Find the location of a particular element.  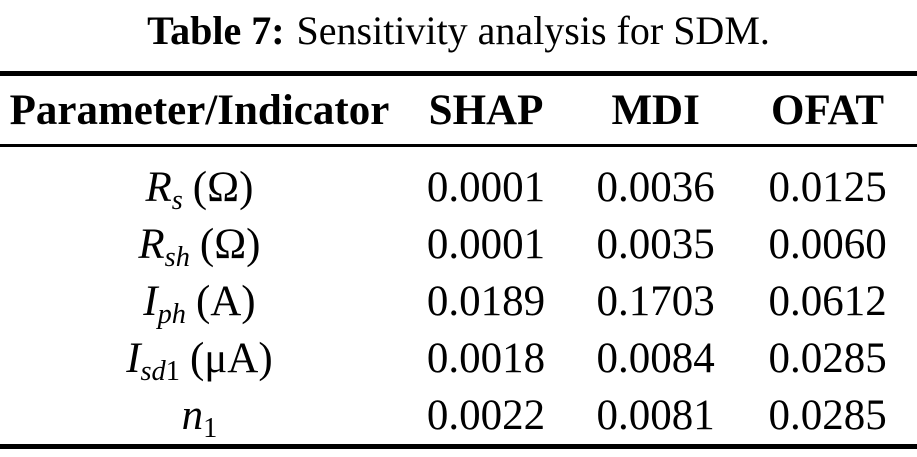

value-cell-shap: 0.0189 is located at coordinates (486, 301).